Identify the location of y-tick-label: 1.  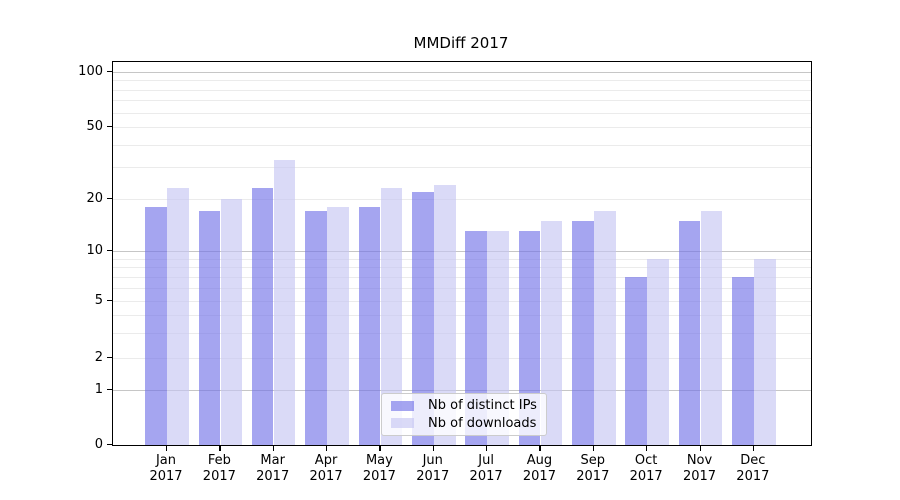
(98, 389).